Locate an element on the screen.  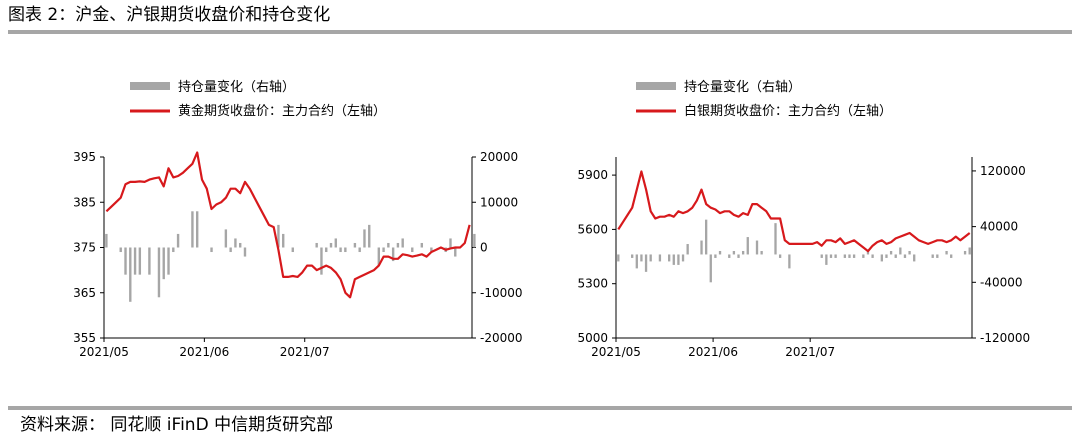
legend-bar-swatch is located at coordinates (150, 86).